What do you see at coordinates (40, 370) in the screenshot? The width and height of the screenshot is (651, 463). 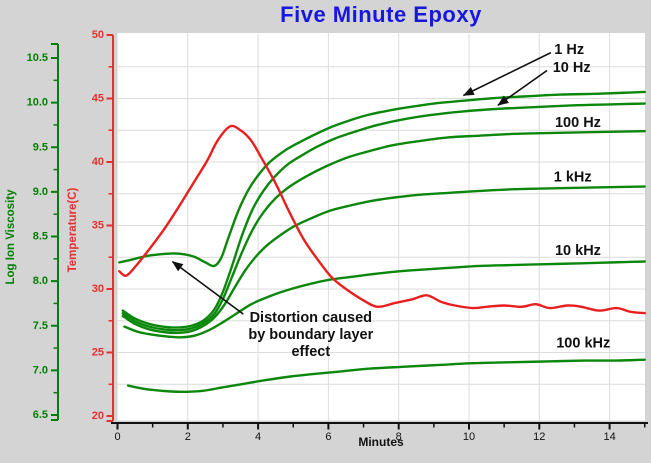 I see `tick-label: 7.0` at bounding box center [40, 370].